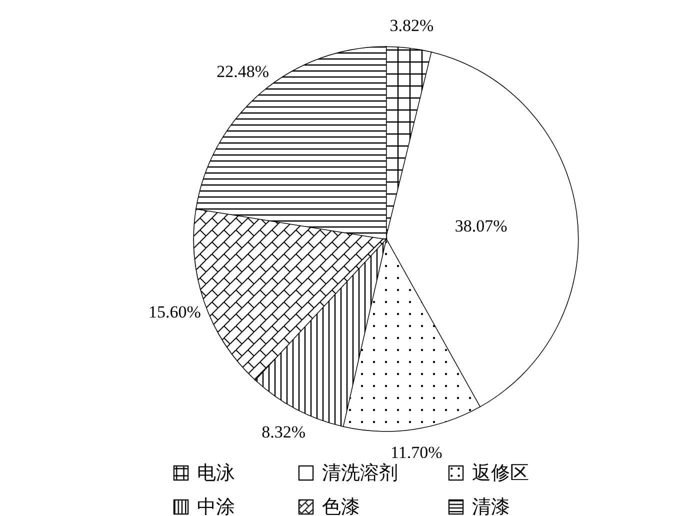  What do you see at coordinates (416, 452) in the screenshot?
I see `data-label: 11.70%` at bounding box center [416, 452].